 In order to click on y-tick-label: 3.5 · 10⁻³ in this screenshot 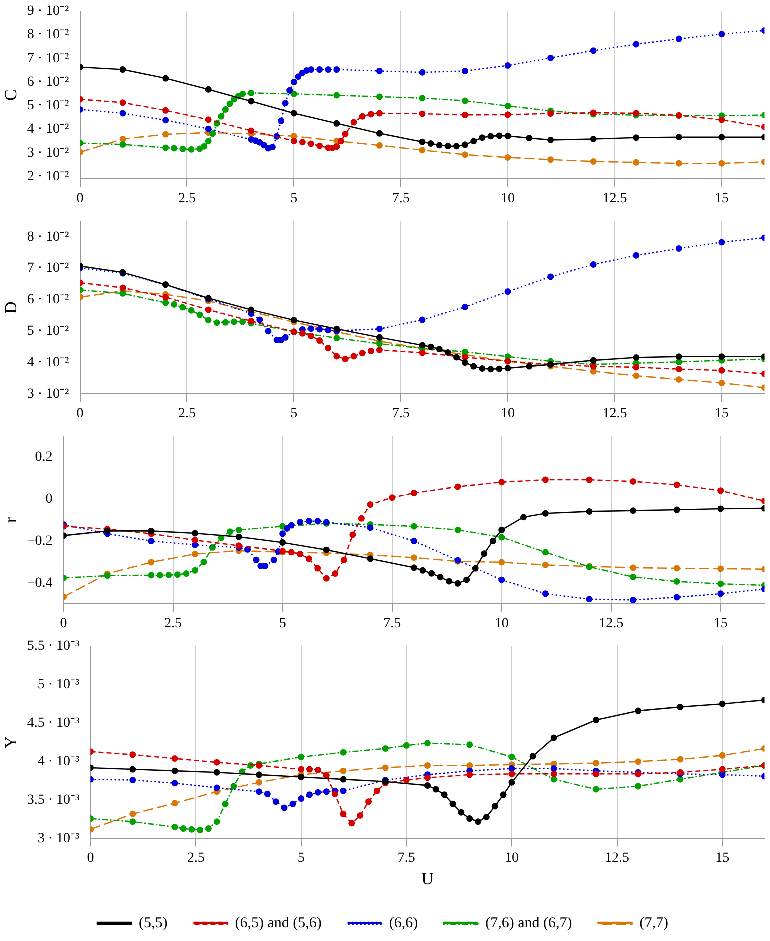, I will do `click(53, 800)`.